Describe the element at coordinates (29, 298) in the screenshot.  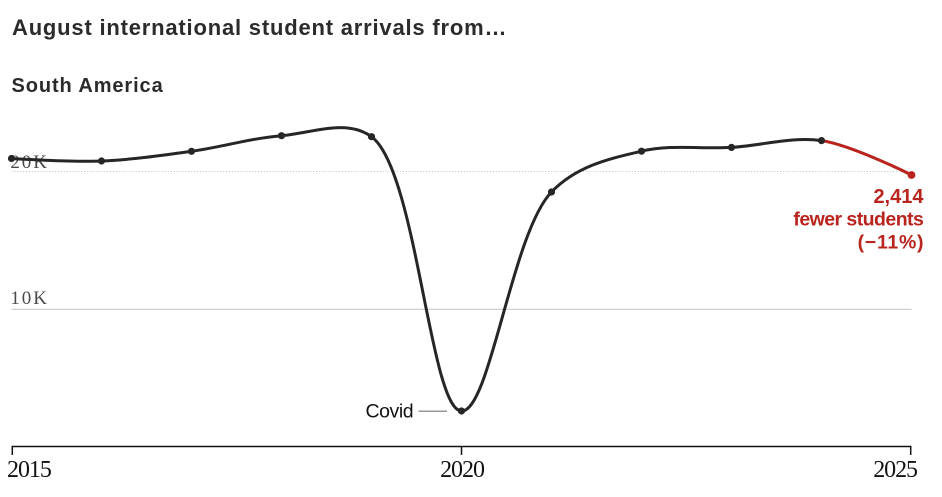
I see `svg-text: 10K` at that location.